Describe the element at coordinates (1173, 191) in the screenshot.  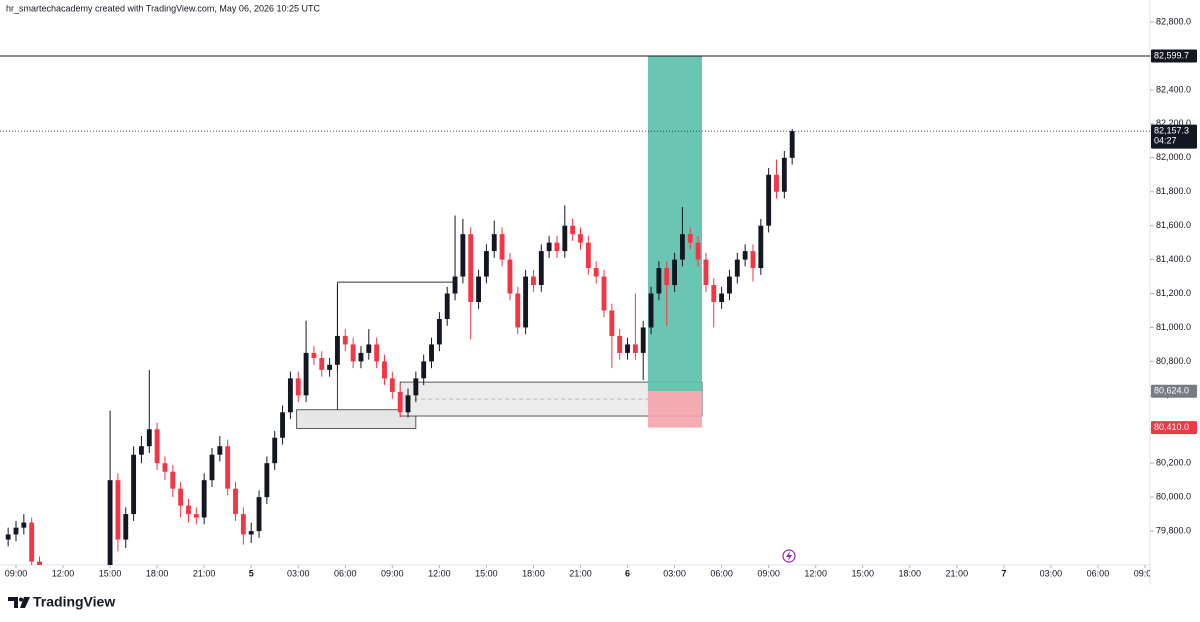
I see `y-tick-label: 81,800.0` at that location.